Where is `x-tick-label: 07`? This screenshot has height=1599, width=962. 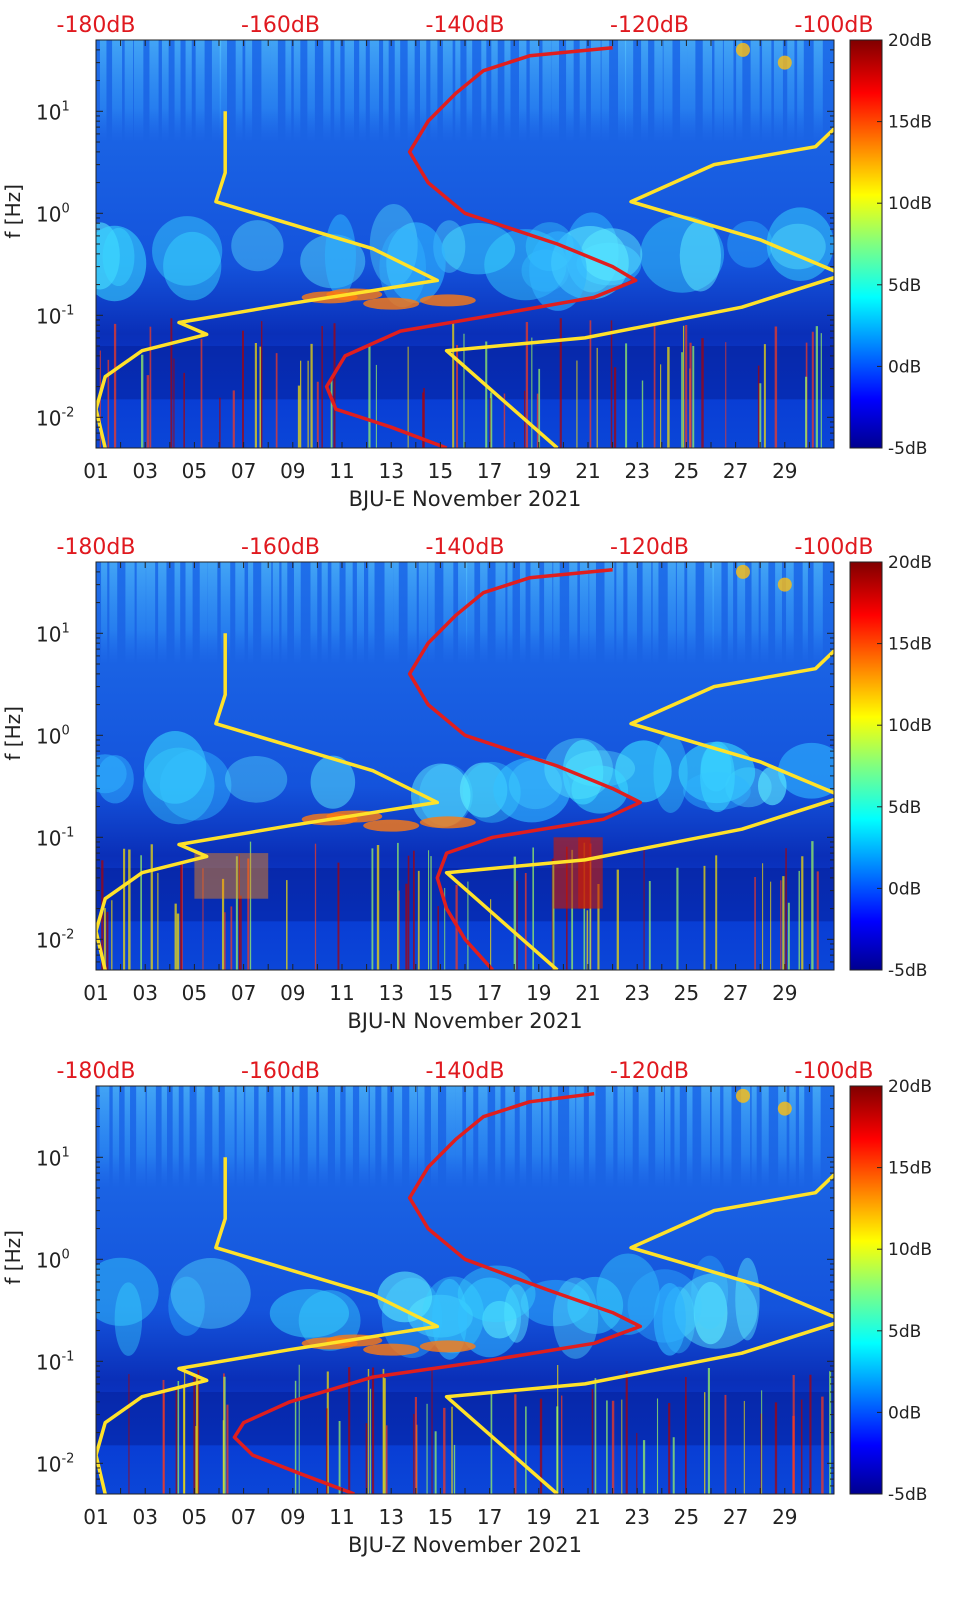 x-tick-label: 07 is located at coordinates (243, 471).